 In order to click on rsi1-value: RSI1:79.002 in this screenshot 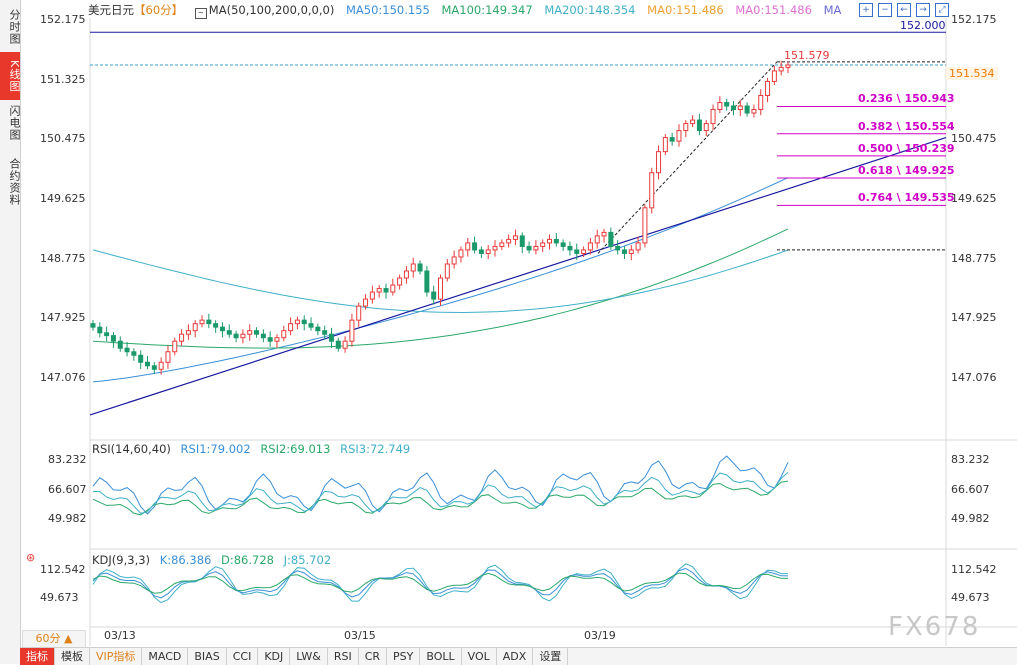, I will do `click(215, 449)`.